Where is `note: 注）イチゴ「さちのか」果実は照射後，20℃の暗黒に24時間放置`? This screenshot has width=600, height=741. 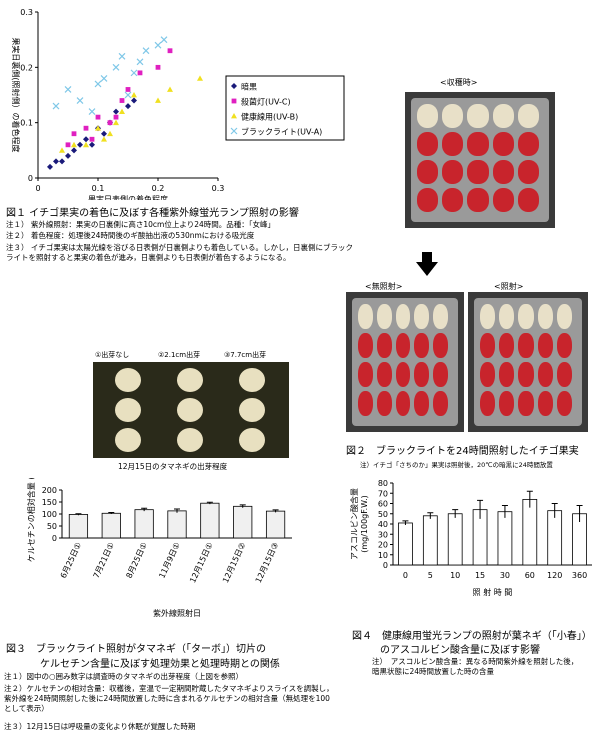 note: 注）イチゴ「さちのか」果実は照射後，20℃の暗黒に24時間放置 is located at coordinates (456, 465).